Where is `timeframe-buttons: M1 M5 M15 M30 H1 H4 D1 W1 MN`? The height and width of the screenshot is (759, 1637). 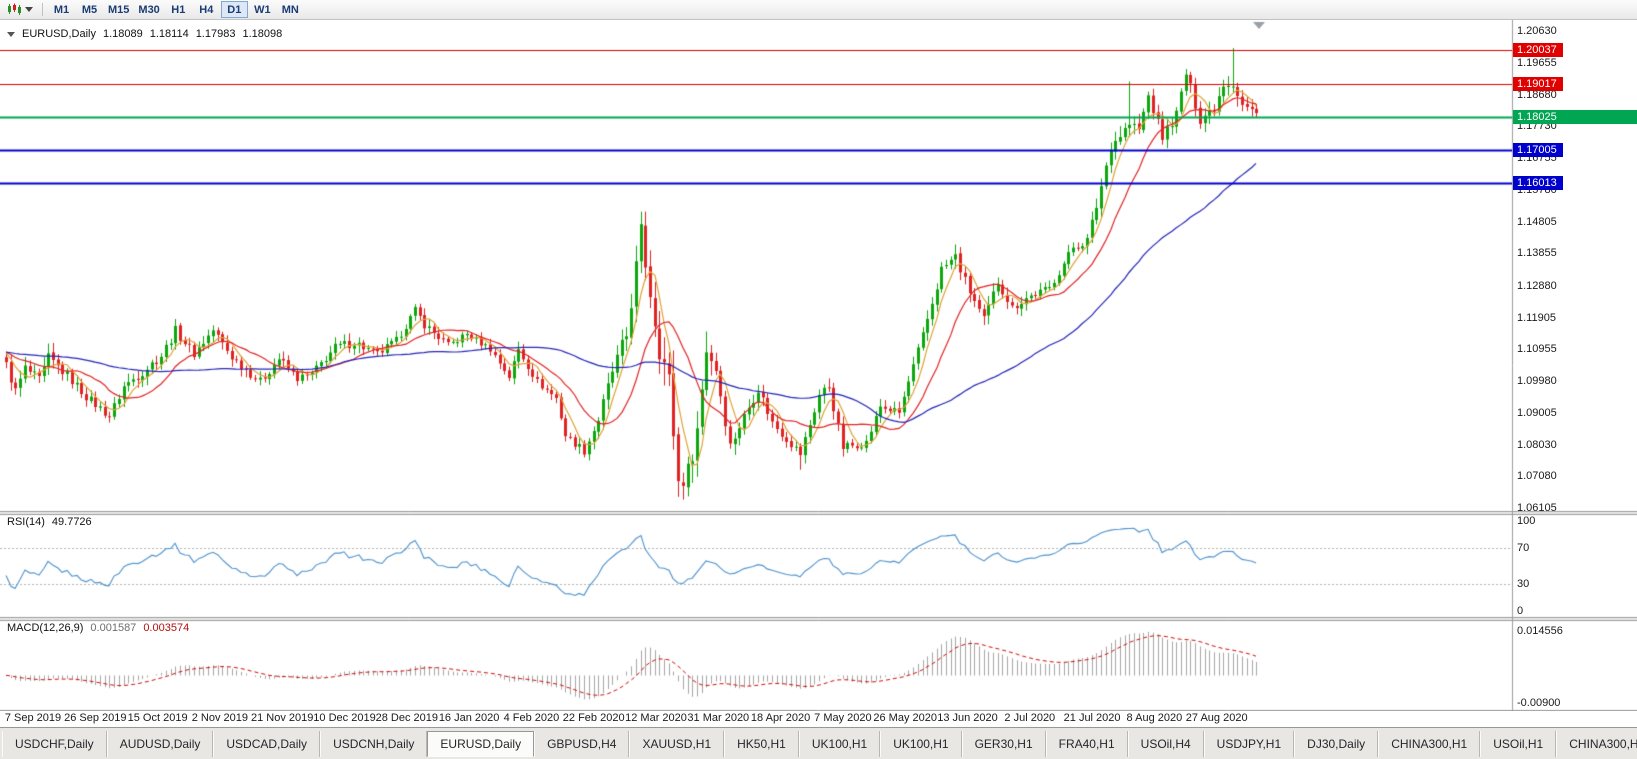
timeframe-buttons: M1 M5 M15 M30 H1 H4 D1 W1 MN is located at coordinates (176, 9).